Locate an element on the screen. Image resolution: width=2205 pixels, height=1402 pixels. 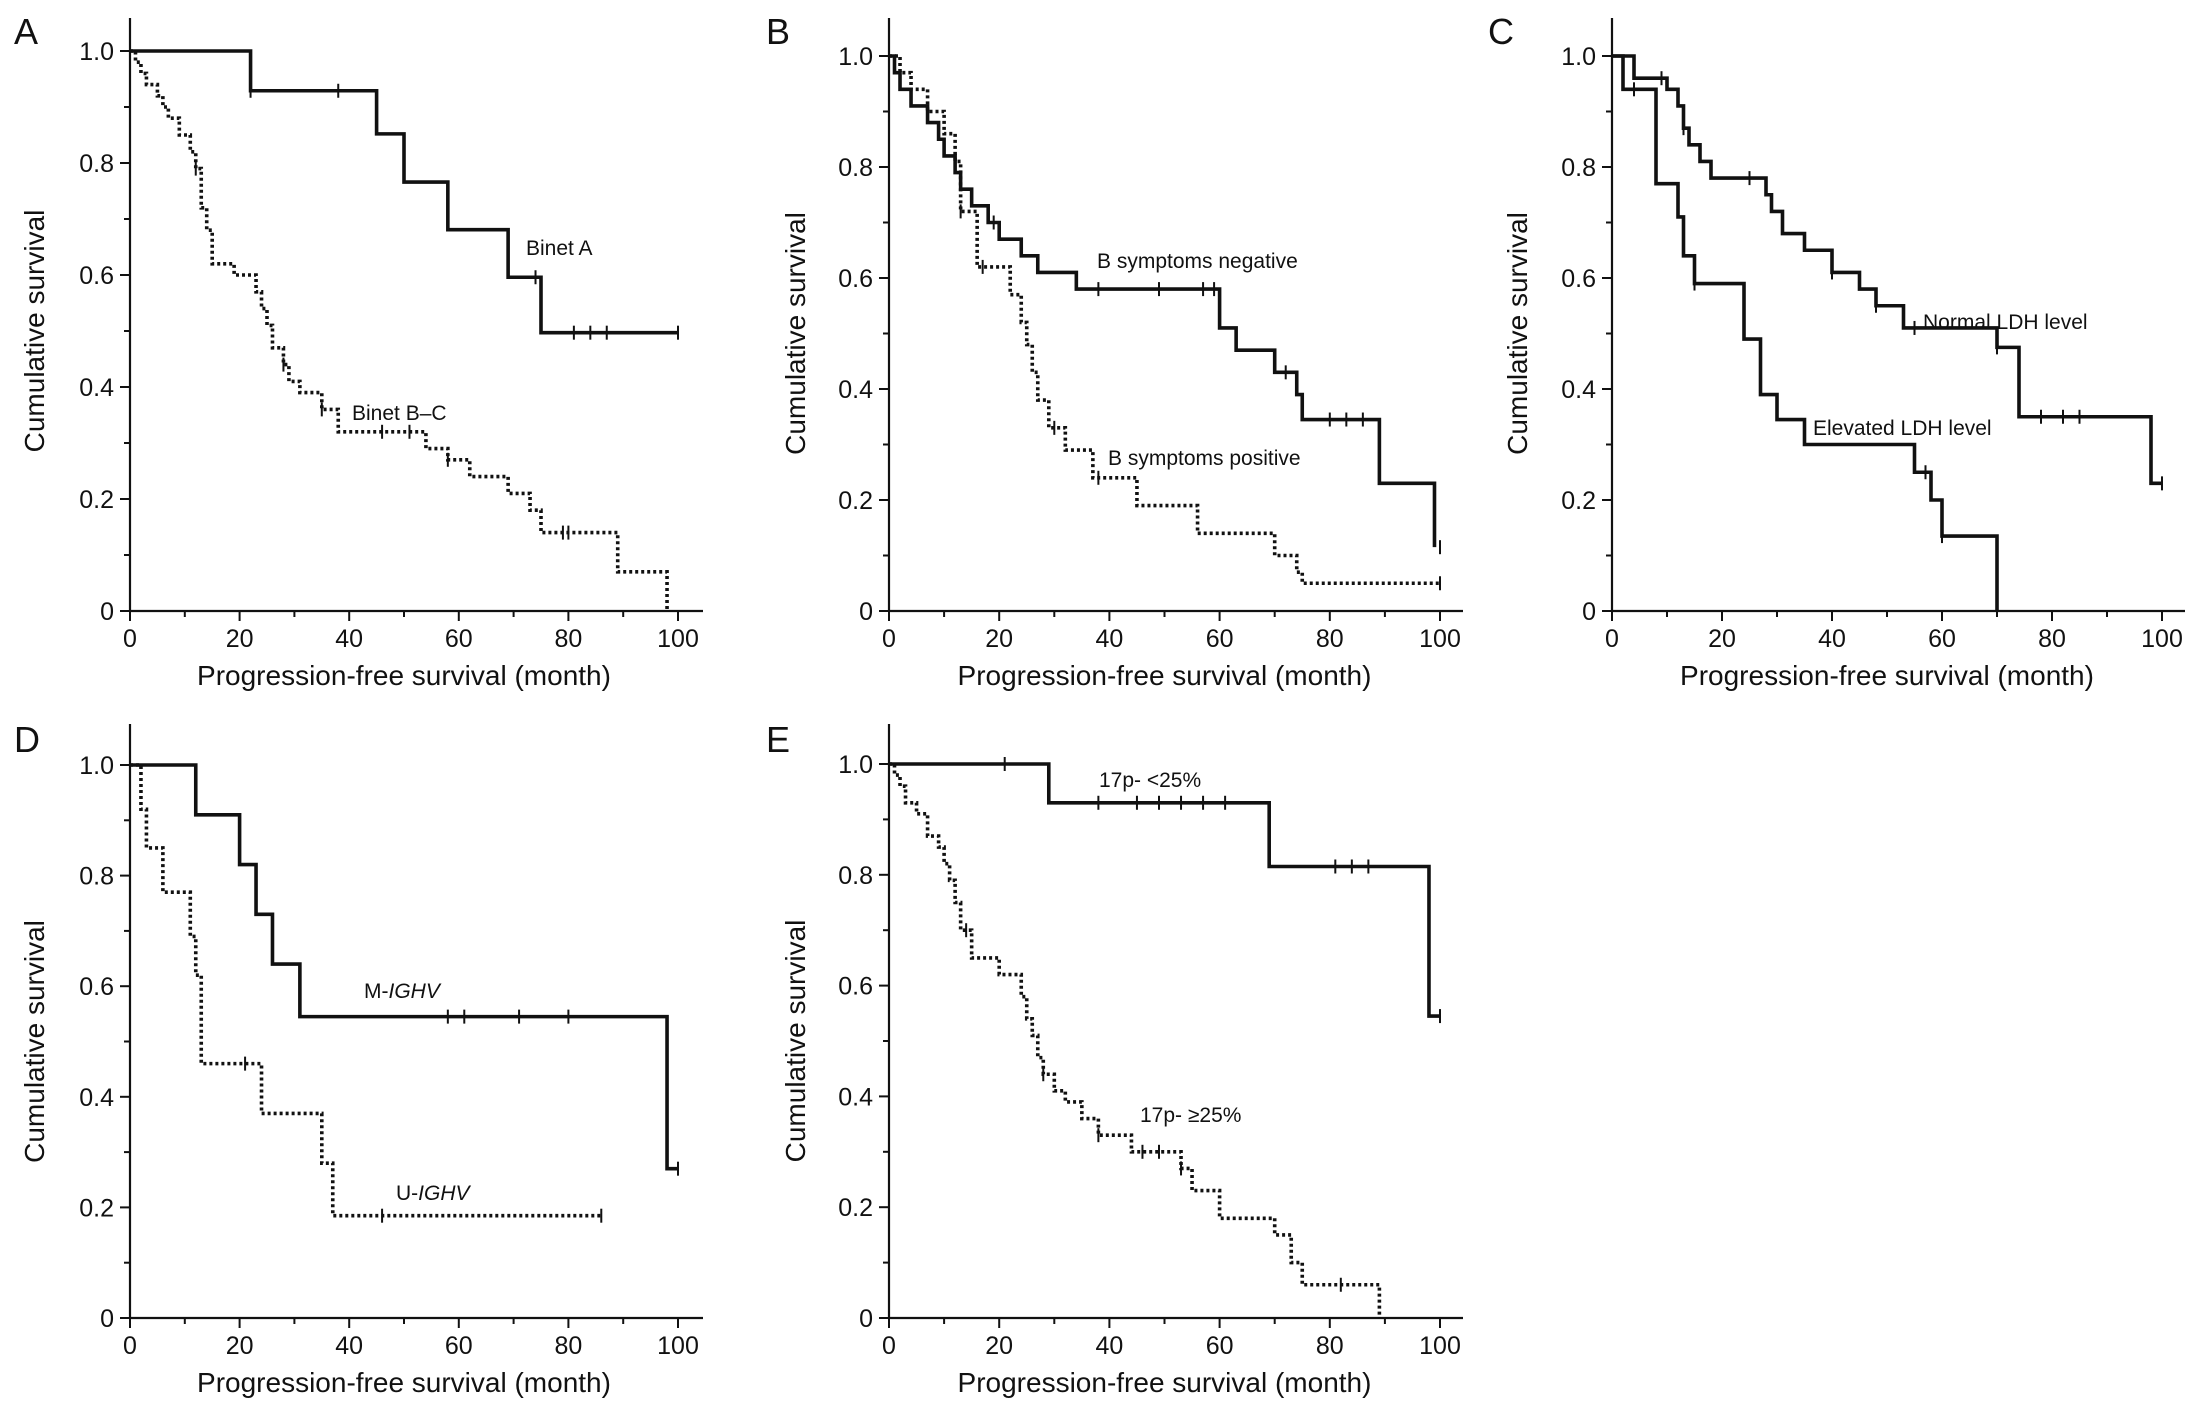
series-label: 17p- ≥25% is located at coordinates (1190, 1115).